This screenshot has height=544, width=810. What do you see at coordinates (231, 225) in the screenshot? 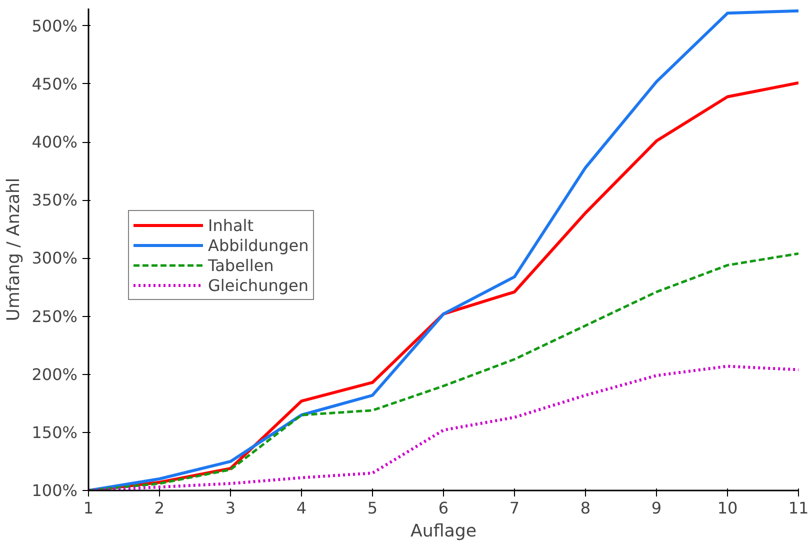
I see `legend-label: Inhalt` at bounding box center [231, 225].